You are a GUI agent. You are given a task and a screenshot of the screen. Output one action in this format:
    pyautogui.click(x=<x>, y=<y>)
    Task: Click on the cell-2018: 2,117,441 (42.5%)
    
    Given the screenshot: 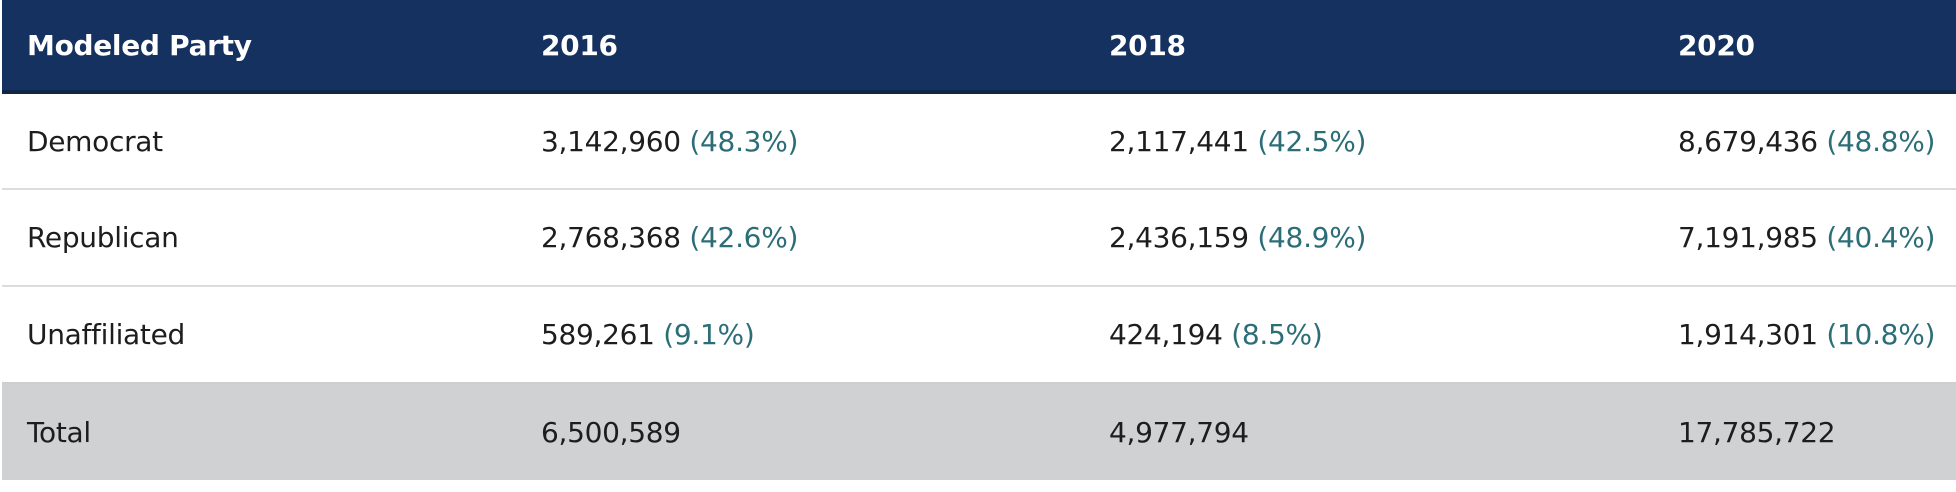 What is the action you would take?
    pyautogui.click(x=1368, y=140)
    